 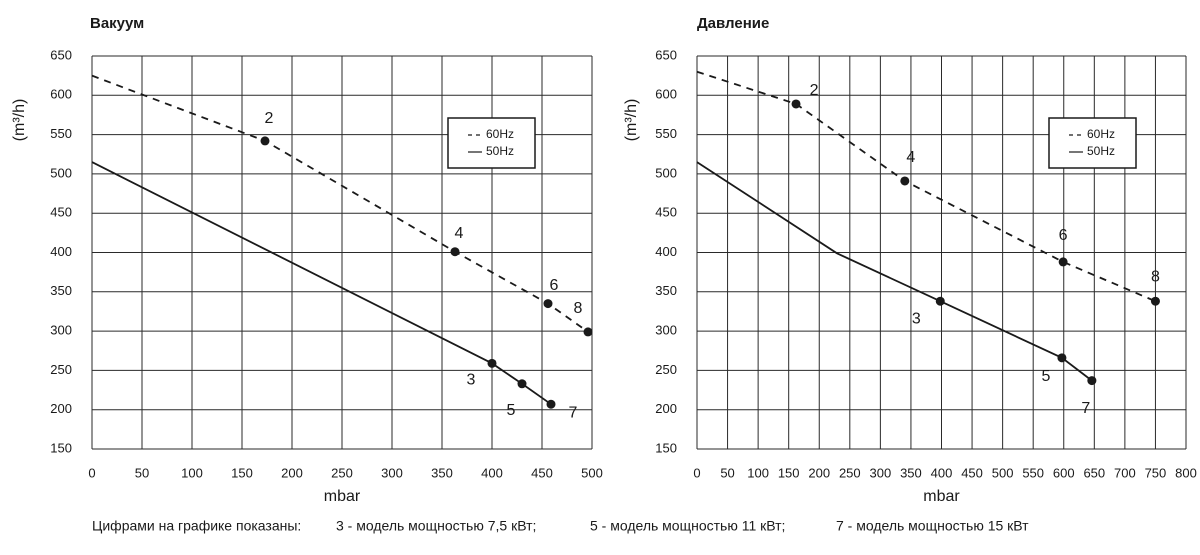 What do you see at coordinates (932, 526) in the screenshot?
I see `footer-note: 7 - модель мощностью 15 кВт` at bounding box center [932, 526].